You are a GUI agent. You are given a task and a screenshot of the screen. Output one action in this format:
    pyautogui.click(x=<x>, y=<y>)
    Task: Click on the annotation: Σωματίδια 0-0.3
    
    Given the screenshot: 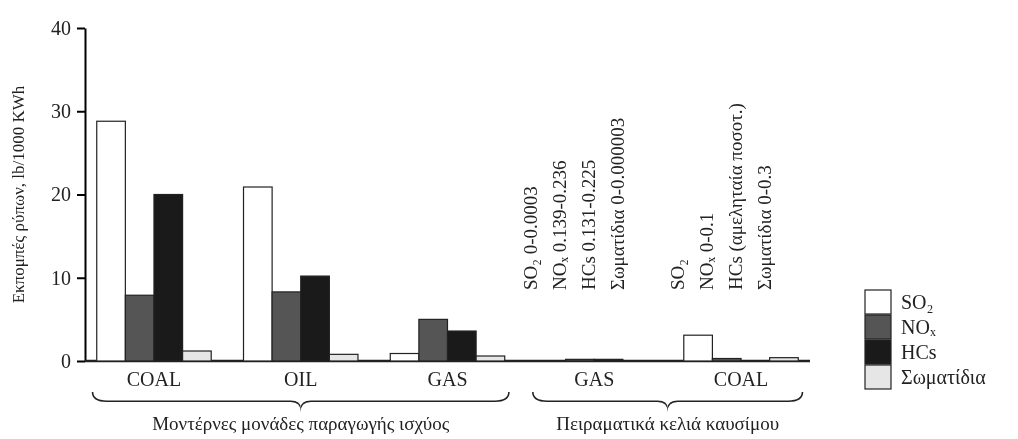 What is the action you would take?
    pyautogui.click(x=764, y=227)
    